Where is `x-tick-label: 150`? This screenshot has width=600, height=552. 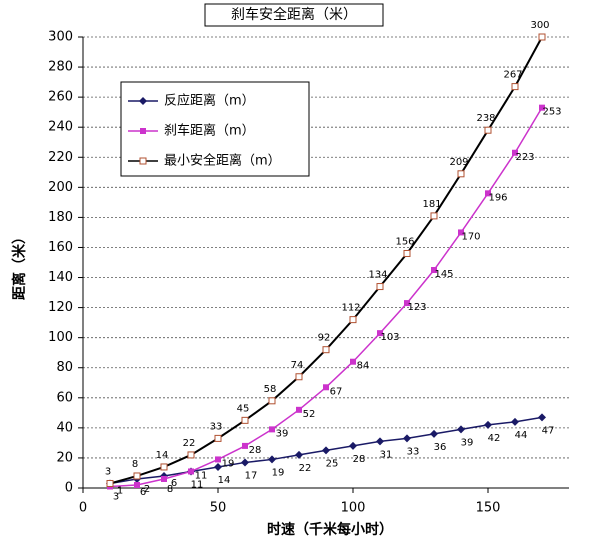
x-tick-label: 150 is located at coordinates (488, 508).